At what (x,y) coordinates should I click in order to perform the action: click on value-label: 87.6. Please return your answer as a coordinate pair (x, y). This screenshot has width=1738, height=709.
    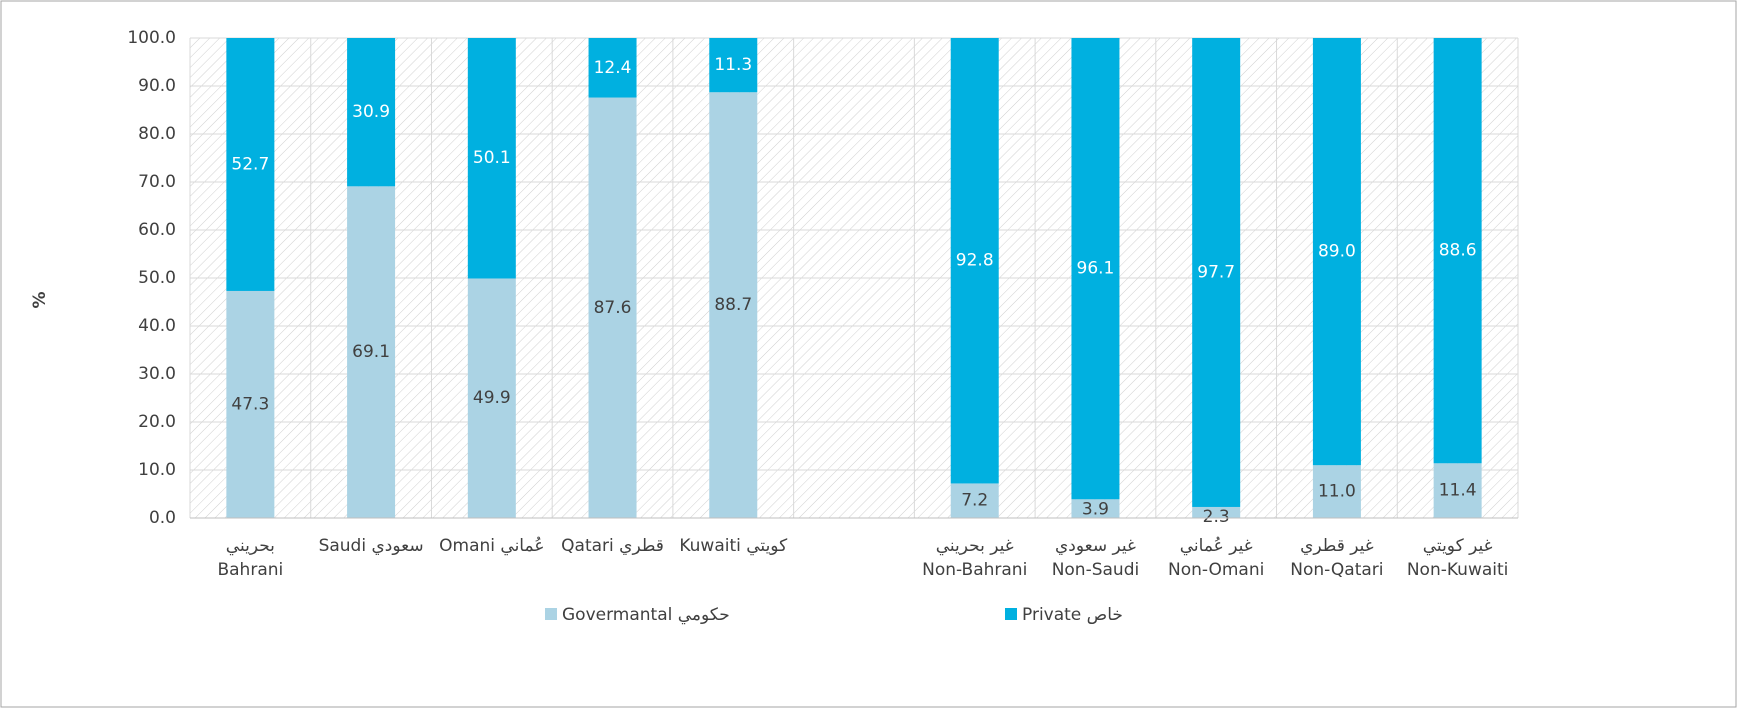
    Looking at the image, I should click on (613, 308).